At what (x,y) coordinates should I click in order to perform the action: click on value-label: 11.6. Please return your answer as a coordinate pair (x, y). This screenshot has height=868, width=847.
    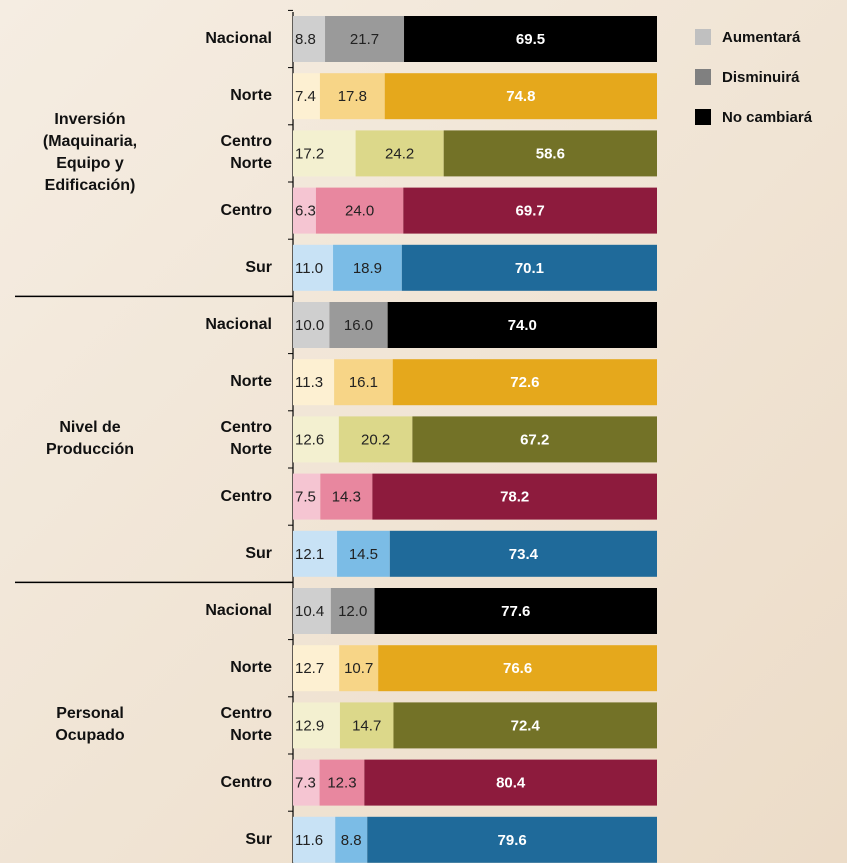
    Looking at the image, I should click on (309, 840).